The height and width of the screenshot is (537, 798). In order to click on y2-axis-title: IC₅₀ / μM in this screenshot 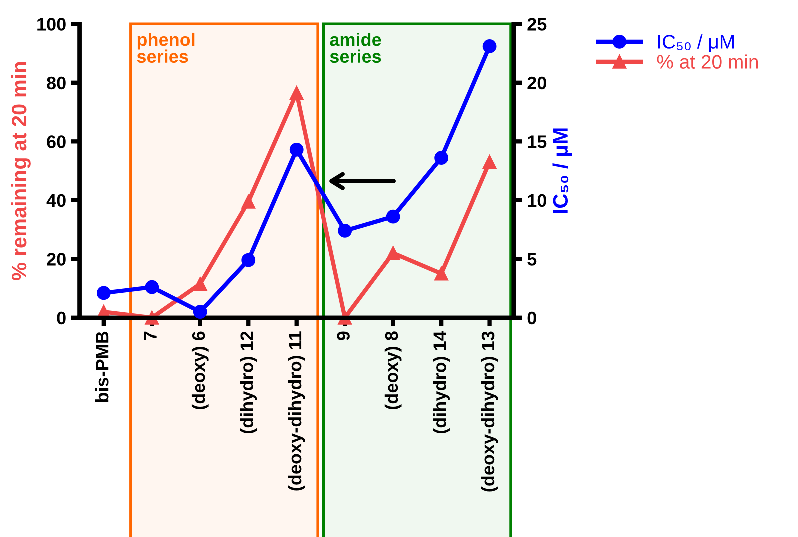, I will do `click(562, 171)`.